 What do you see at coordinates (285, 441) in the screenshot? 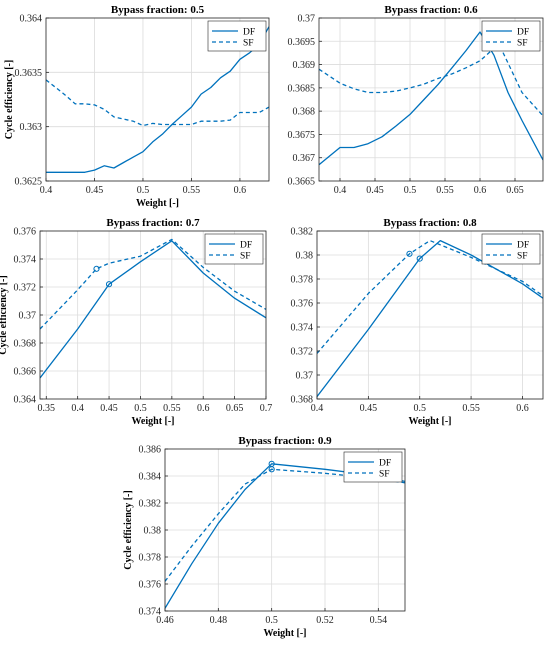
I see `chart-title: Bypass fraction: 0.9` at bounding box center [285, 441].